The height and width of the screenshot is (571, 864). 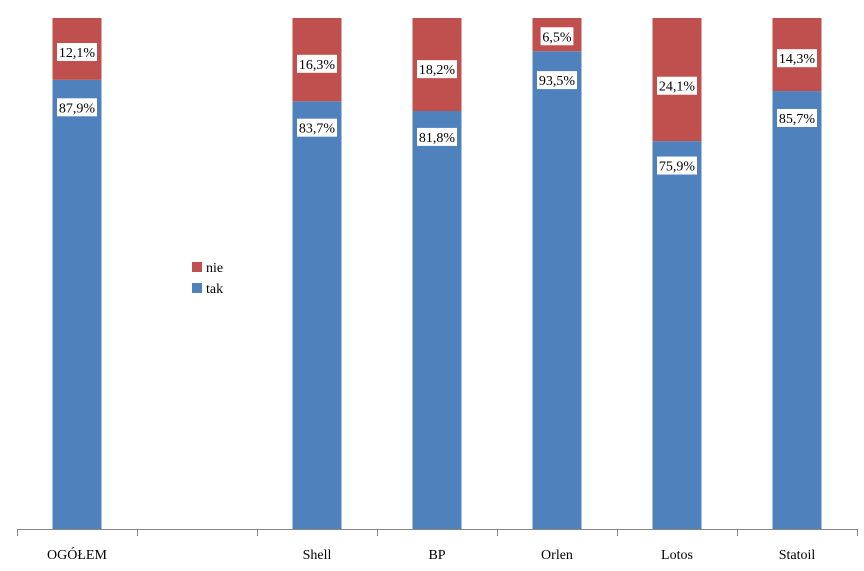 What do you see at coordinates (436, 555) in the screenshot?
I see `x-tick-label: BP` at bounding box center [436, 555].